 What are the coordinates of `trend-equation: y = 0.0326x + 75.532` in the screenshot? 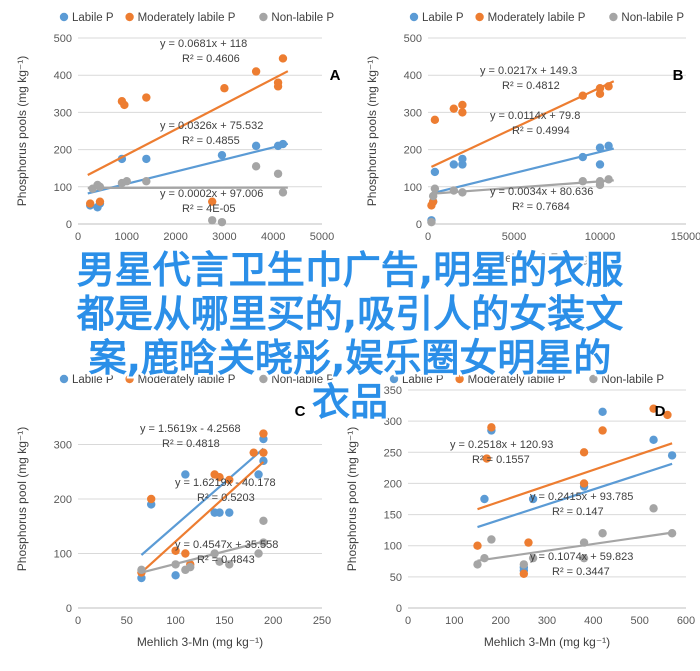 It's located at (211, 126).